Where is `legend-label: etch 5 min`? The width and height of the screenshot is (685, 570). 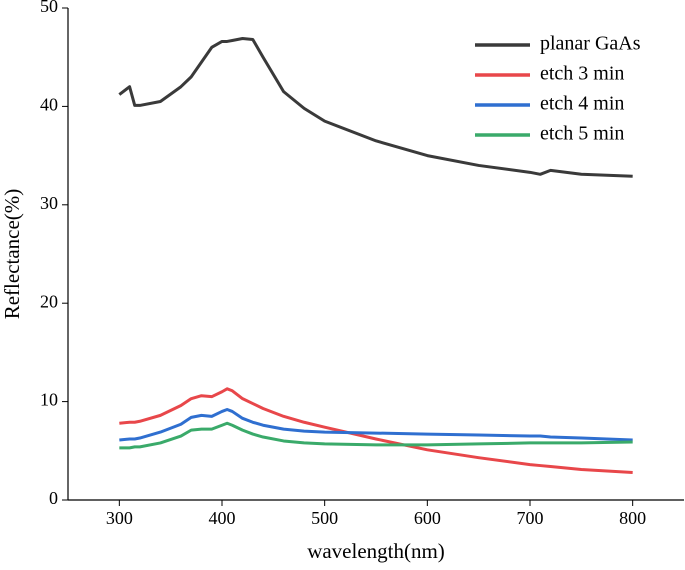 legend-label: etch 5 min is located at coordinates (582, 134).